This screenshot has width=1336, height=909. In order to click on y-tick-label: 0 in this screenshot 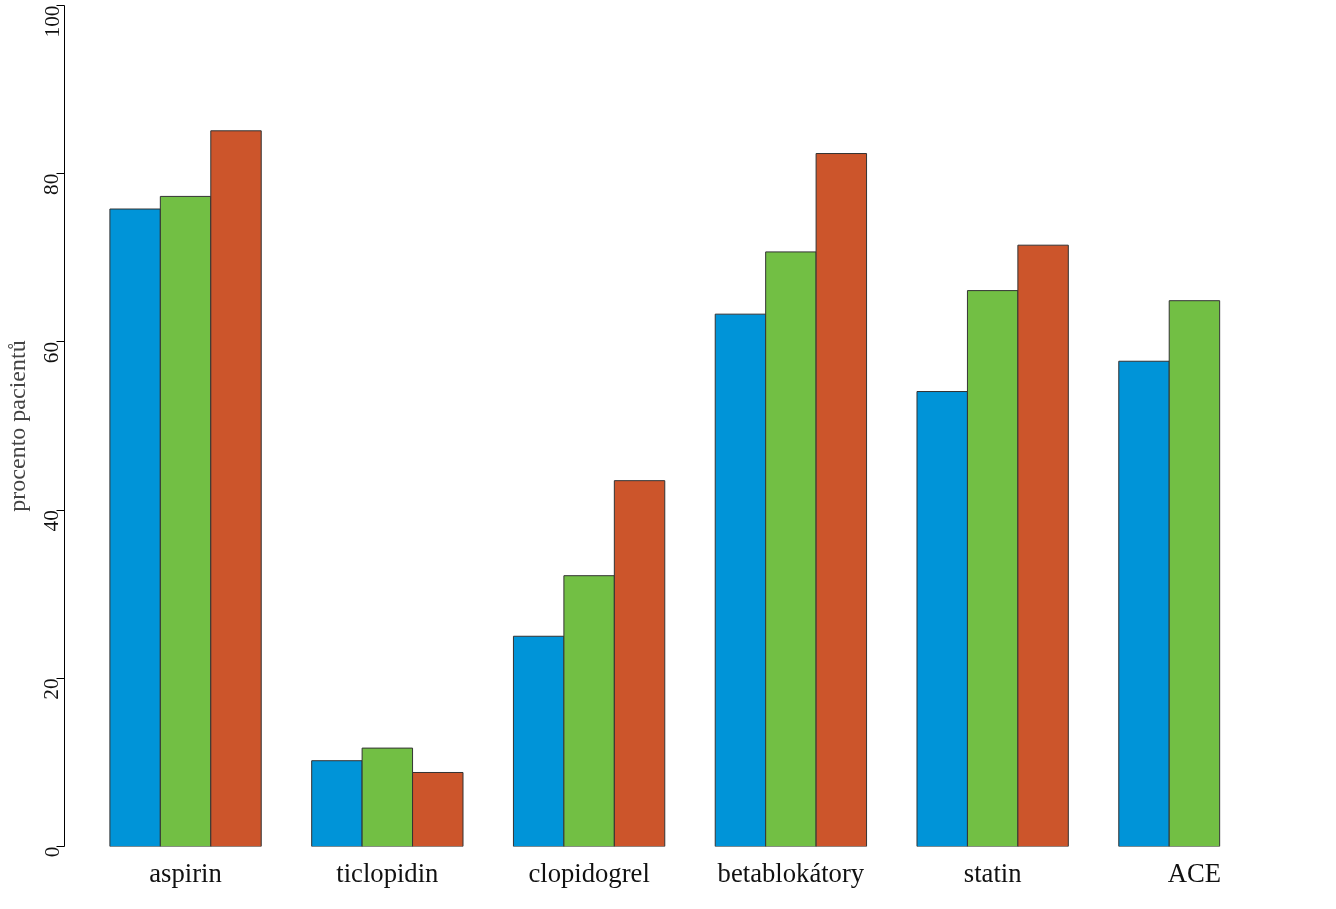, I will do `click(51, 852)`.